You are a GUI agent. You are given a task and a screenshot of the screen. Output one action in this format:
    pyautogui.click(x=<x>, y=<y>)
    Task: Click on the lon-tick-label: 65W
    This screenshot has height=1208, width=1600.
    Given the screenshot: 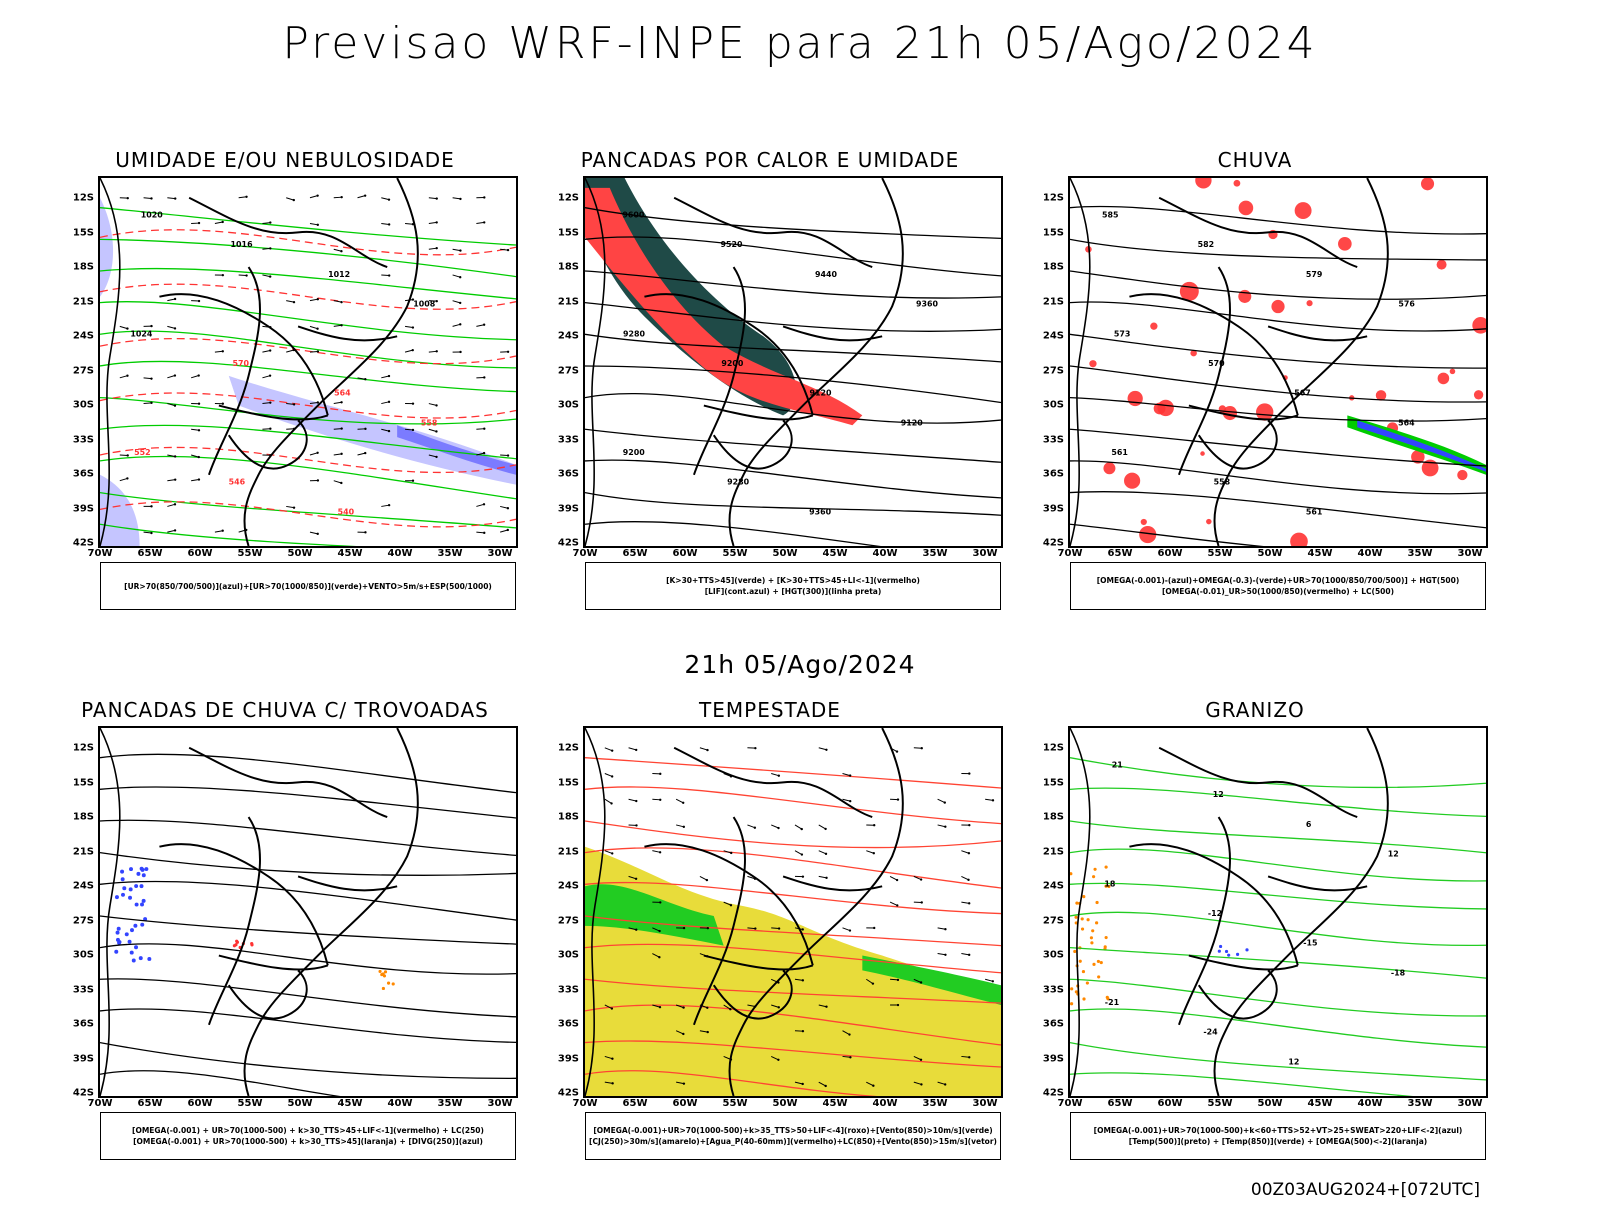 What is the action you would take?
    pyautogui.click(x=635, y=553)
    